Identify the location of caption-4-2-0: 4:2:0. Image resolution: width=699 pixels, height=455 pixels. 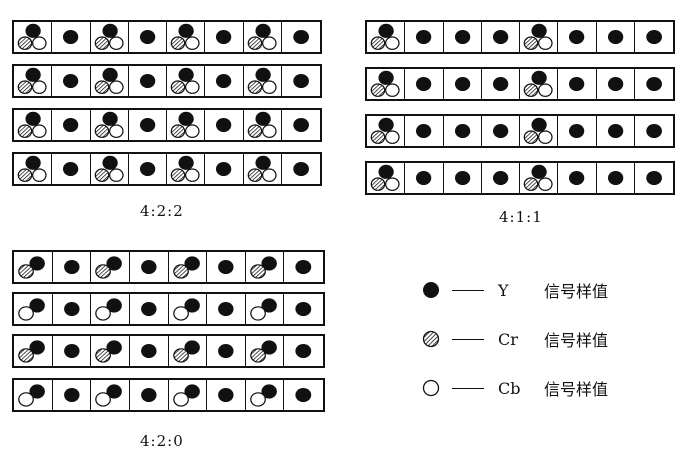
(162, 441).